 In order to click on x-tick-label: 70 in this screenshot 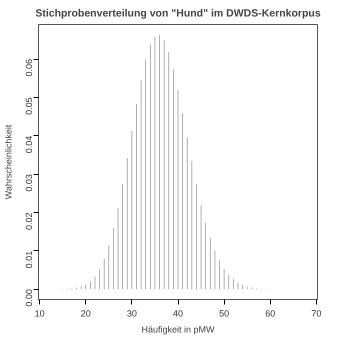, I will do `click(316, 313)`.